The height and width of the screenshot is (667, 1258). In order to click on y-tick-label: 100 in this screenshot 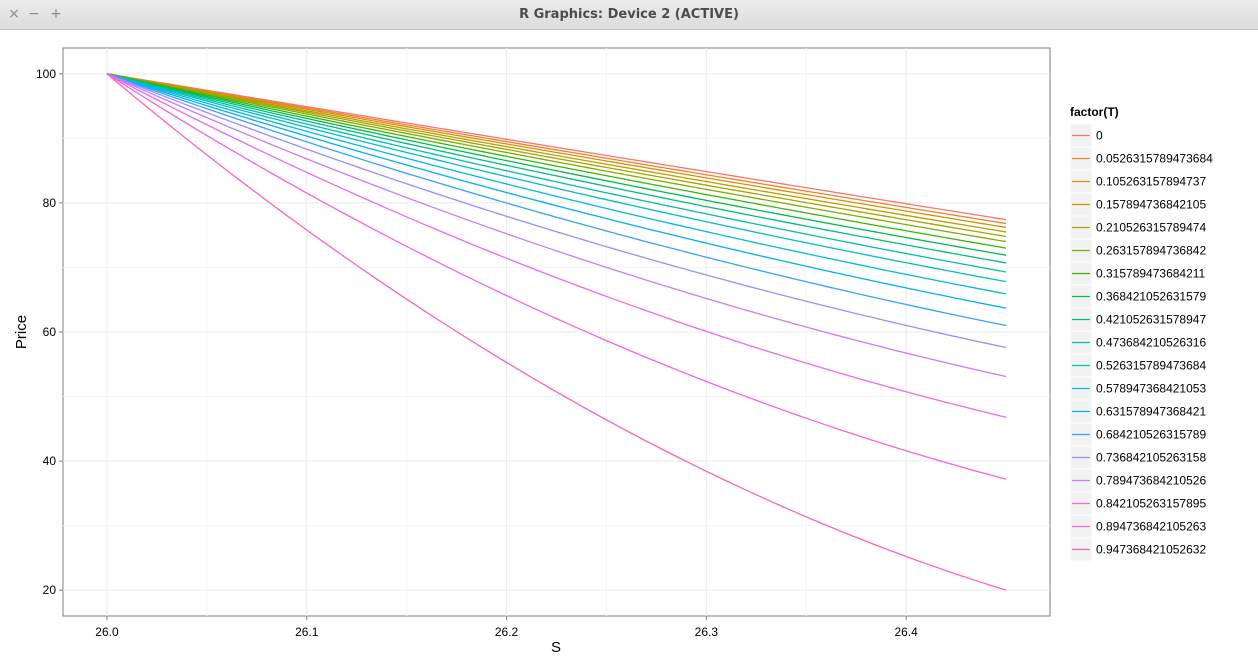, I will do `click(46, 74)`.